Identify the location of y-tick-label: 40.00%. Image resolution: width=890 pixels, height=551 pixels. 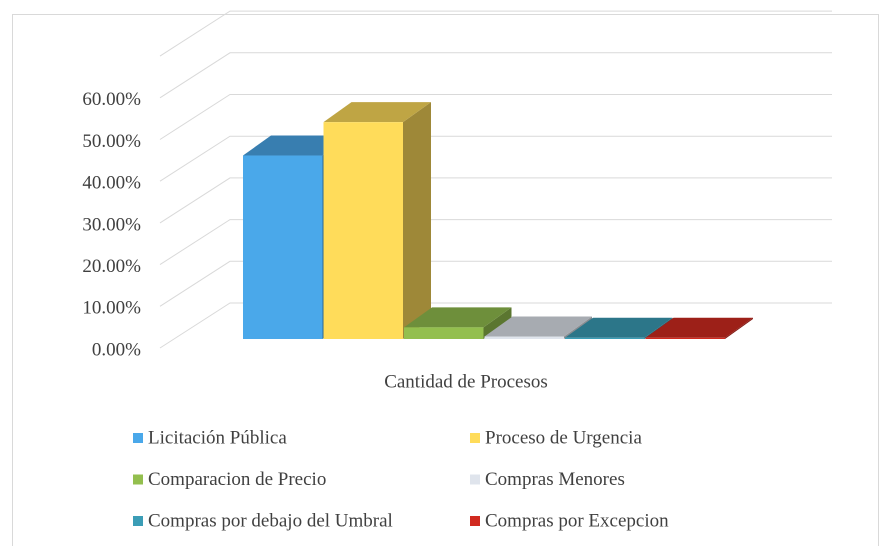
(111, 183).